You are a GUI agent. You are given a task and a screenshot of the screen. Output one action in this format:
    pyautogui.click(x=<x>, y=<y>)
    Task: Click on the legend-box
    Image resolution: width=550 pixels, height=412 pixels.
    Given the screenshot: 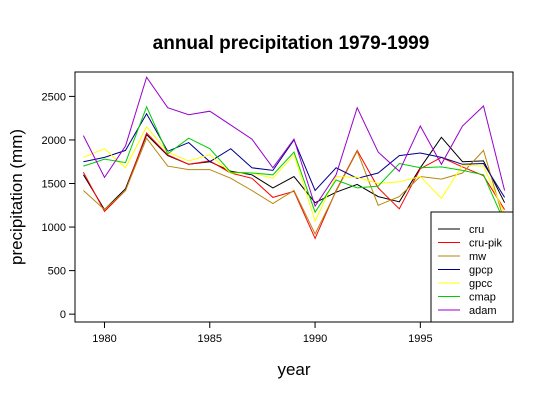 What is the action you would take?
    pyautogui.click(x=472, y=267)
    